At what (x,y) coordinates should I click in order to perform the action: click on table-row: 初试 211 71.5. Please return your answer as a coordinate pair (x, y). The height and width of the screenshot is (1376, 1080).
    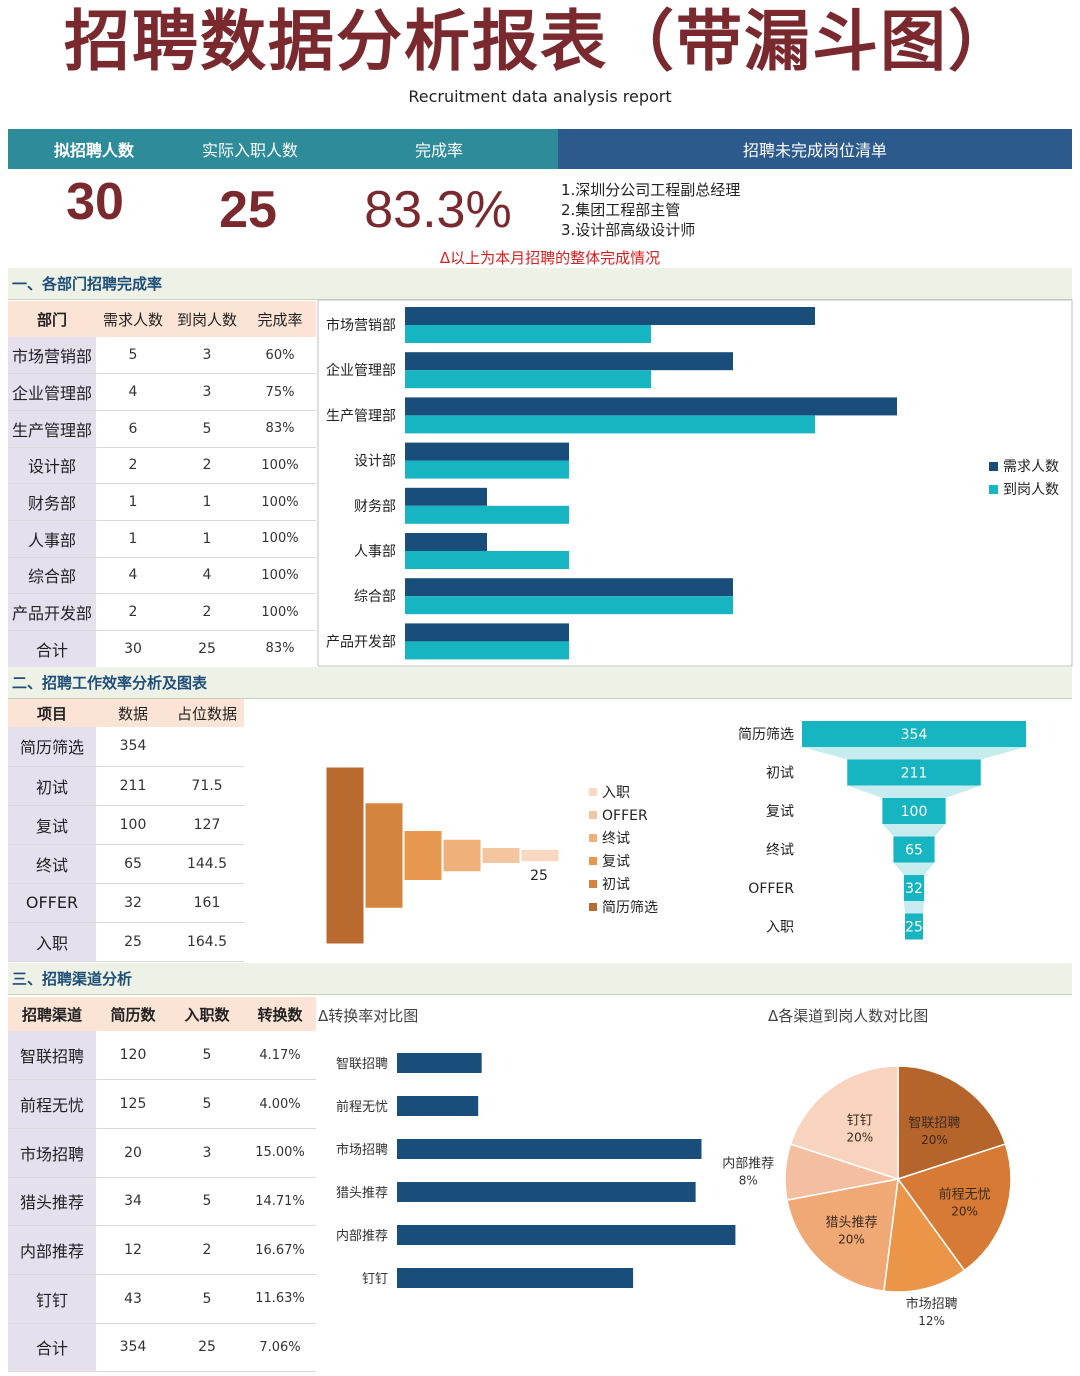
    Looking at the image, I should click on (126, 786).